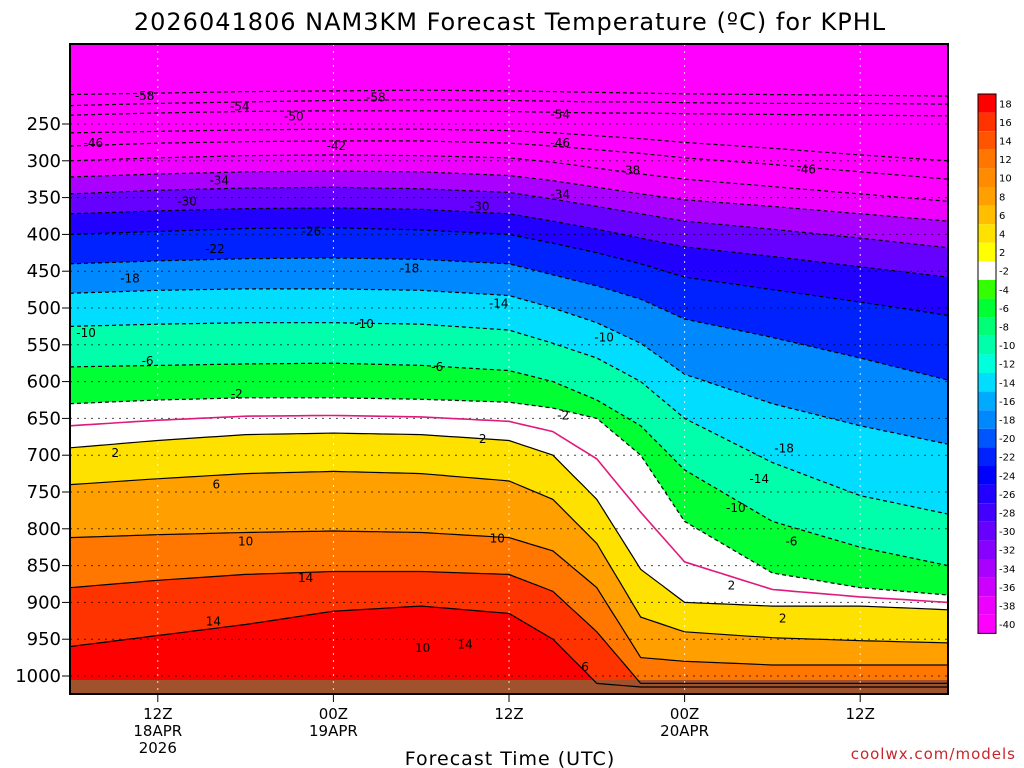 This screenshot has width=1024, height=768. Describe the element at coordinates (510, 758) in the screenshot. I see `x-axis-label: Forecast Time (UTC)` at that location.